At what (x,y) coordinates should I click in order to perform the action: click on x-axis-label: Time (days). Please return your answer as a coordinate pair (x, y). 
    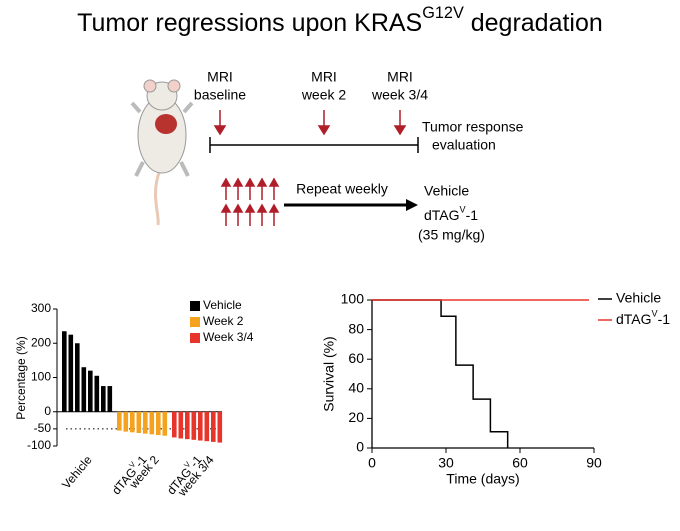
    Looking at the image, I should click on (482, 479).